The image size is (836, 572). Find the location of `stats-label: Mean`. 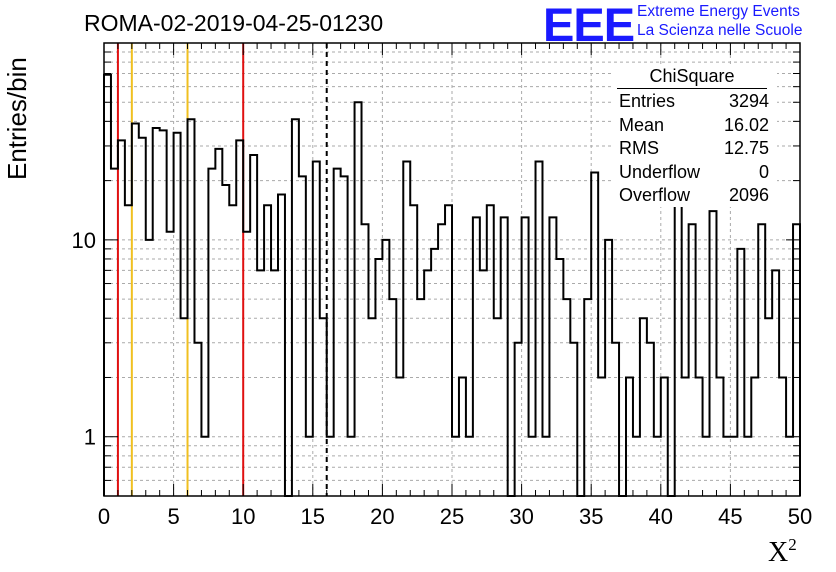

stats-label: Mean is located at coordinates (642, 124).